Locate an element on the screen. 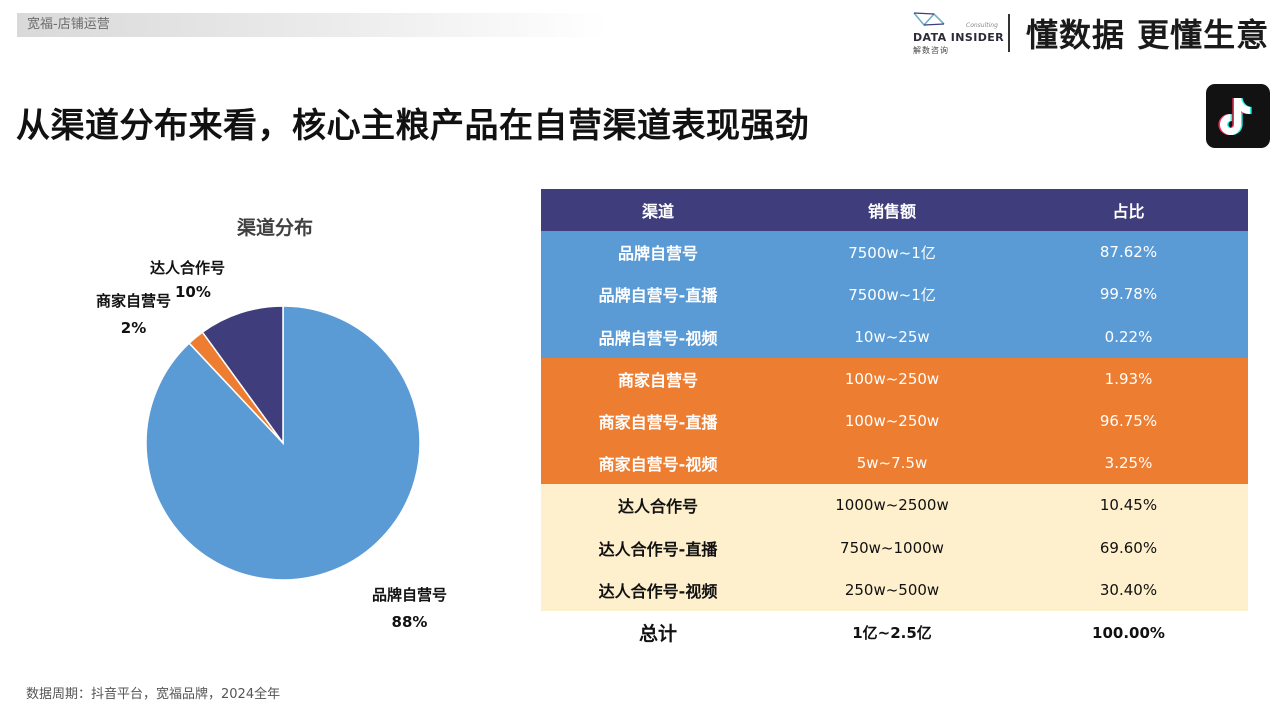 The image size is (1280, 720). cell-sales: 1000w~2500w is located at coordinates (892, 505).